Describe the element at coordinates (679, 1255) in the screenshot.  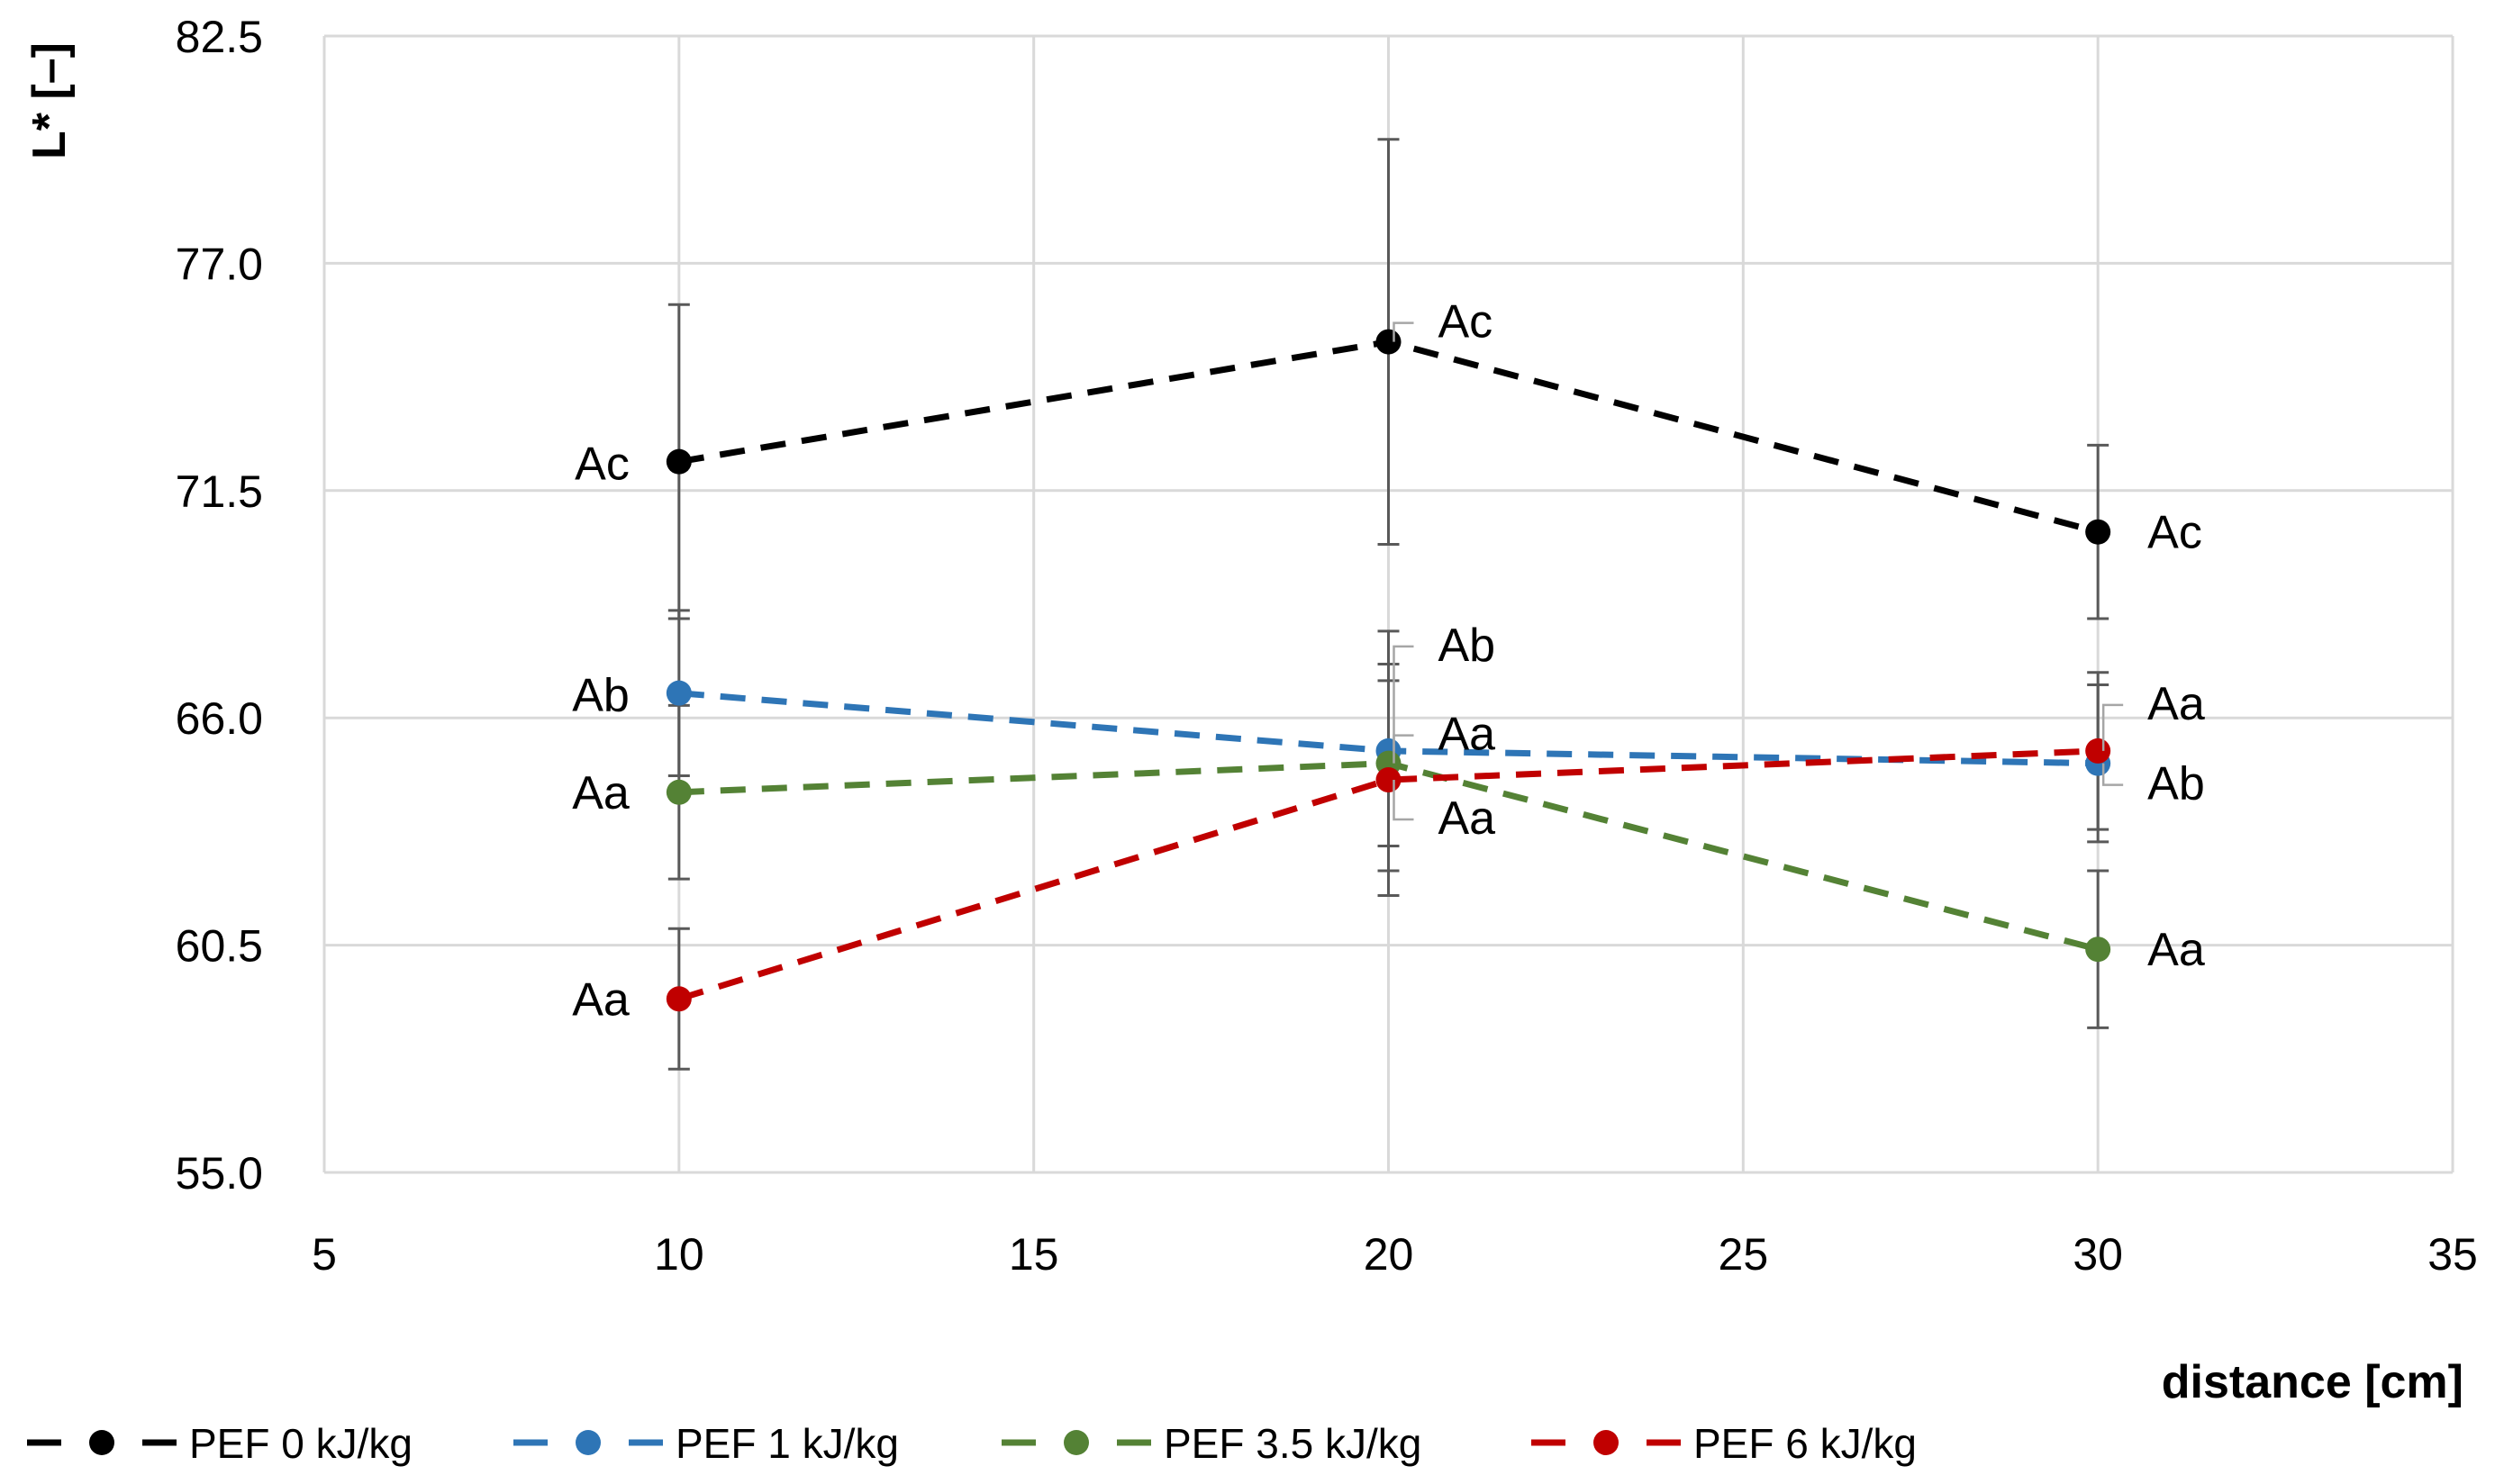
I see `x-tick-label: 10` at that location.